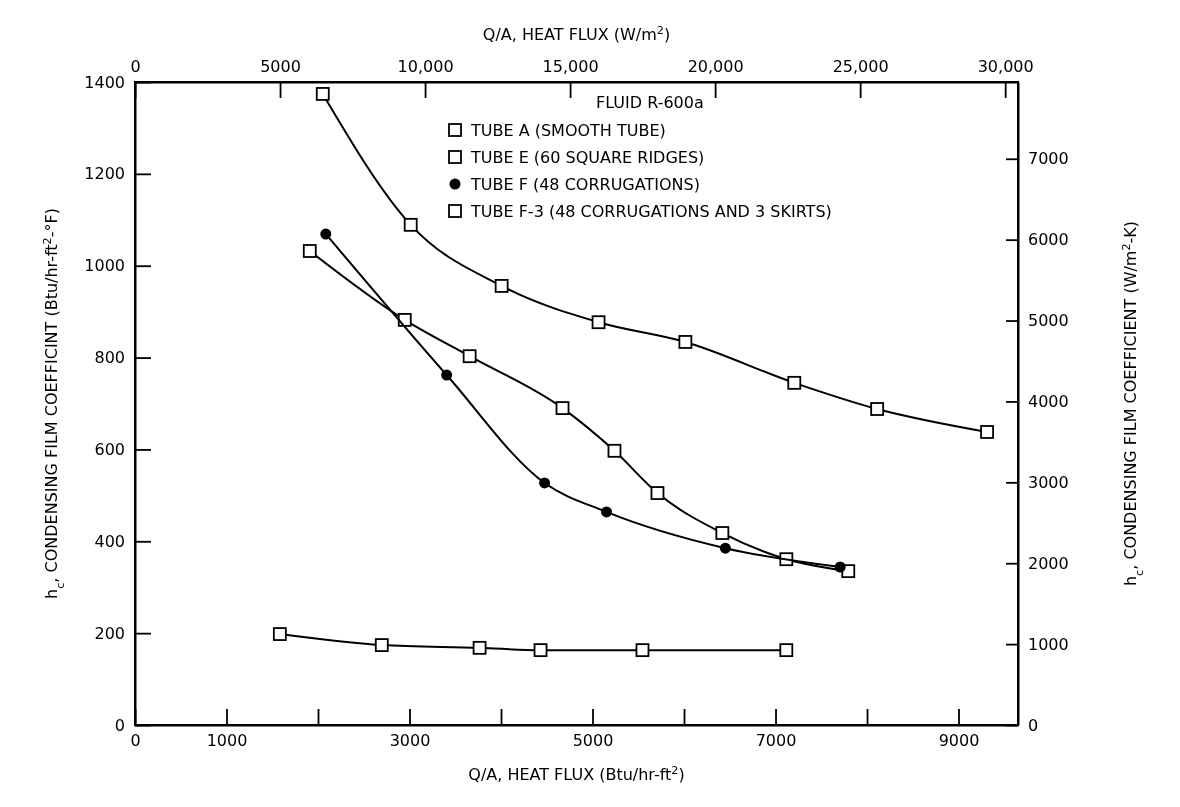 The width and height of the screenshot is (1180, 807). What do you see at coordinates (860, 66) in the screenshot?
I see `x2-tick-label: 25,000` at bounding box center [860, 66].